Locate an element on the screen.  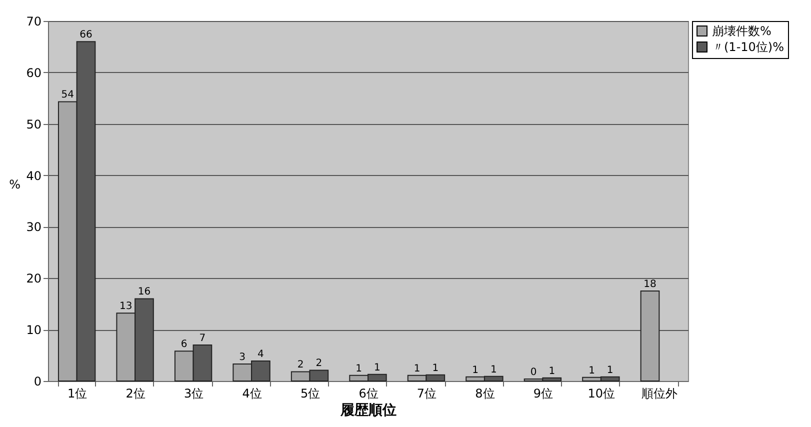
x-tick-label: 10位 is located at coordinates (602, 393).